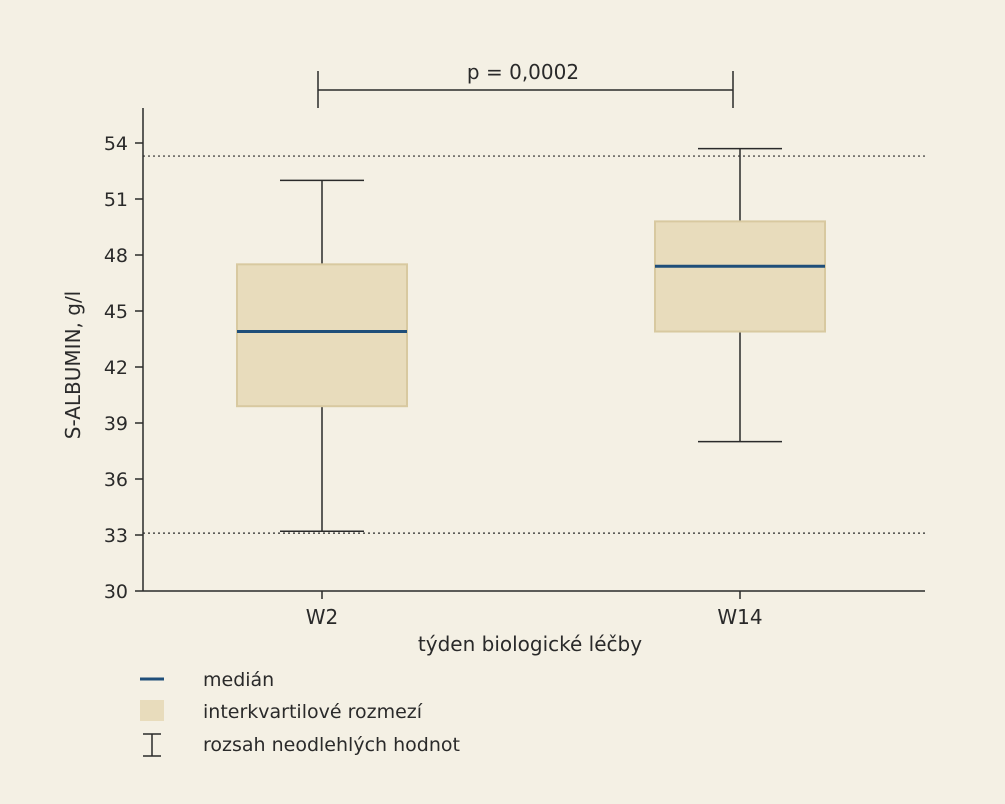  I want to click on legend-iqr-marker, so click(152, 710).